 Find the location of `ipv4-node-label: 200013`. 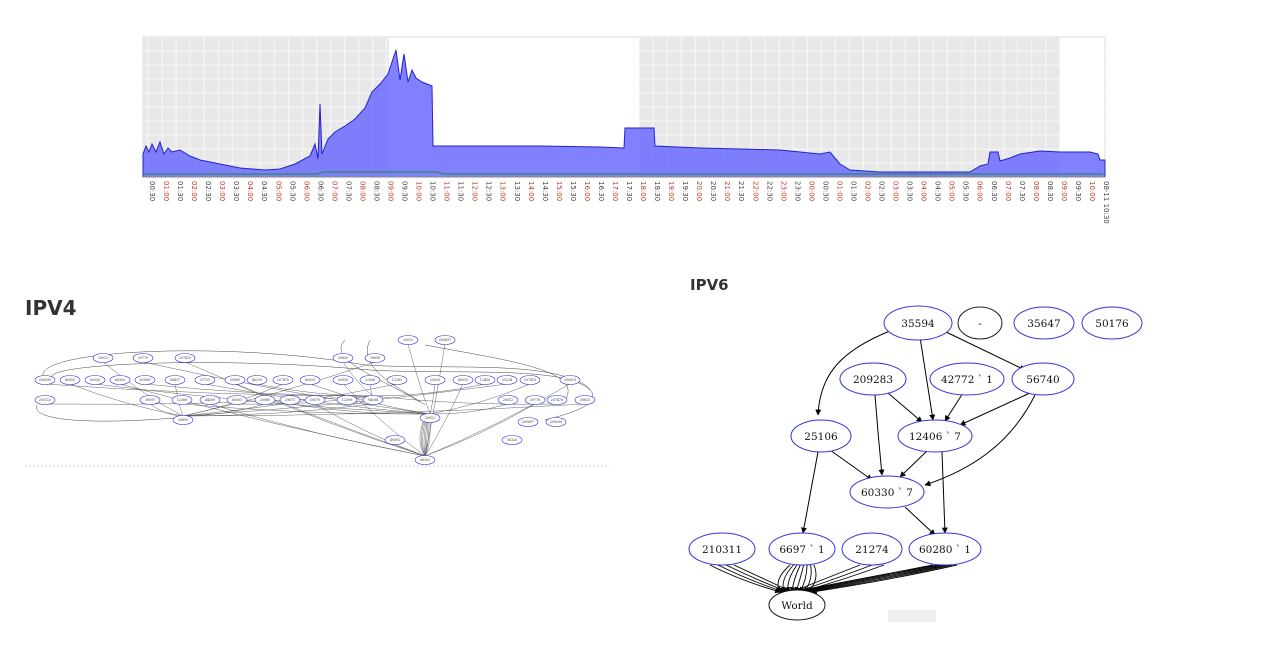

ipv4-node-label: 200013 is located at coordinates (570, 380).